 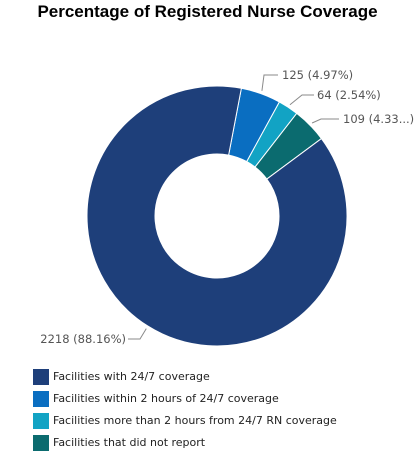 I want to click on data-label: 64 (2.54%), so click(x=349, y=95).